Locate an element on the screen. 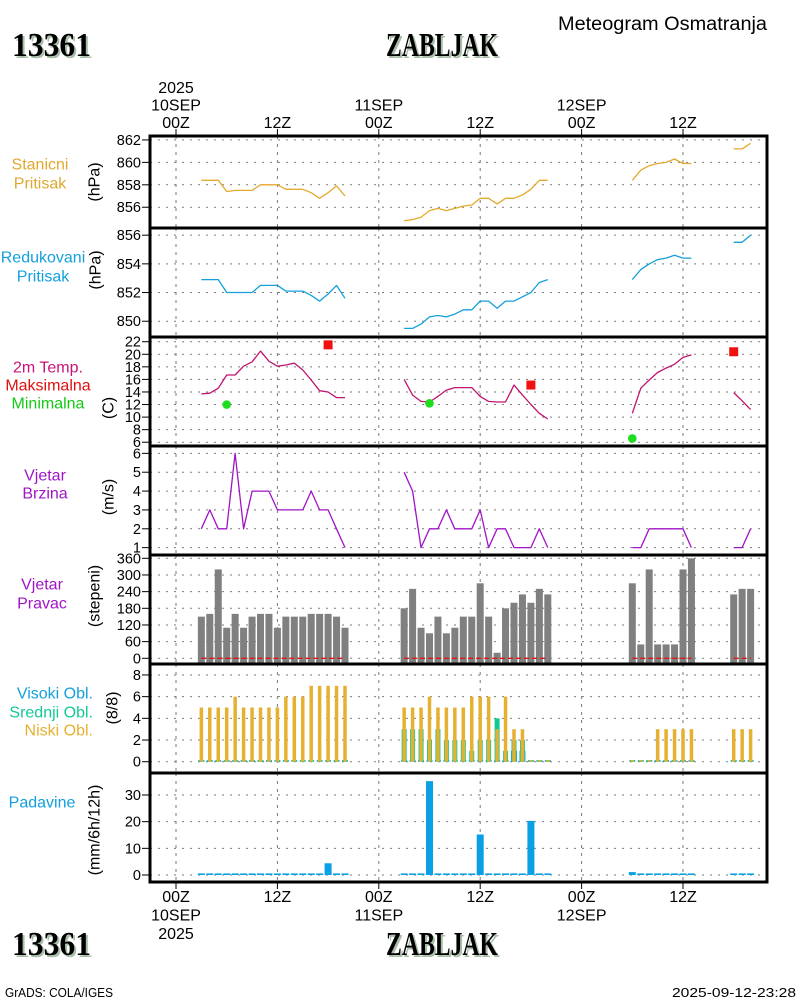  panel-label: Redukovani is located at coordinates (43, 258).